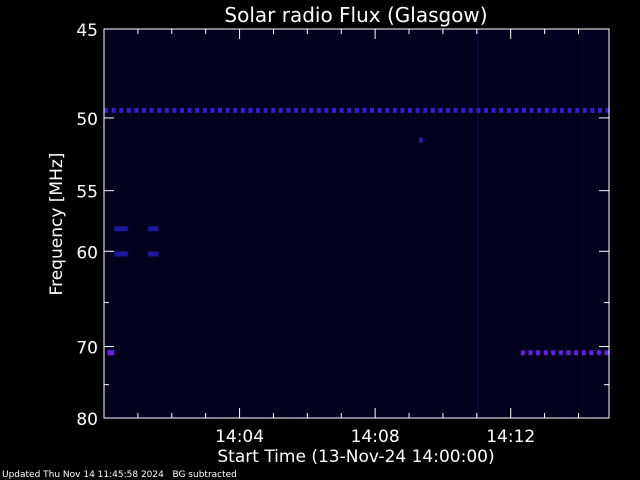 Image resolution: width=640 pixels, height=480 pixels. What do you see at coordinates (204, 475) in the screenshot?
I see `bg-subtracted-note: BG subtracted` at bounding box center [204, 475].